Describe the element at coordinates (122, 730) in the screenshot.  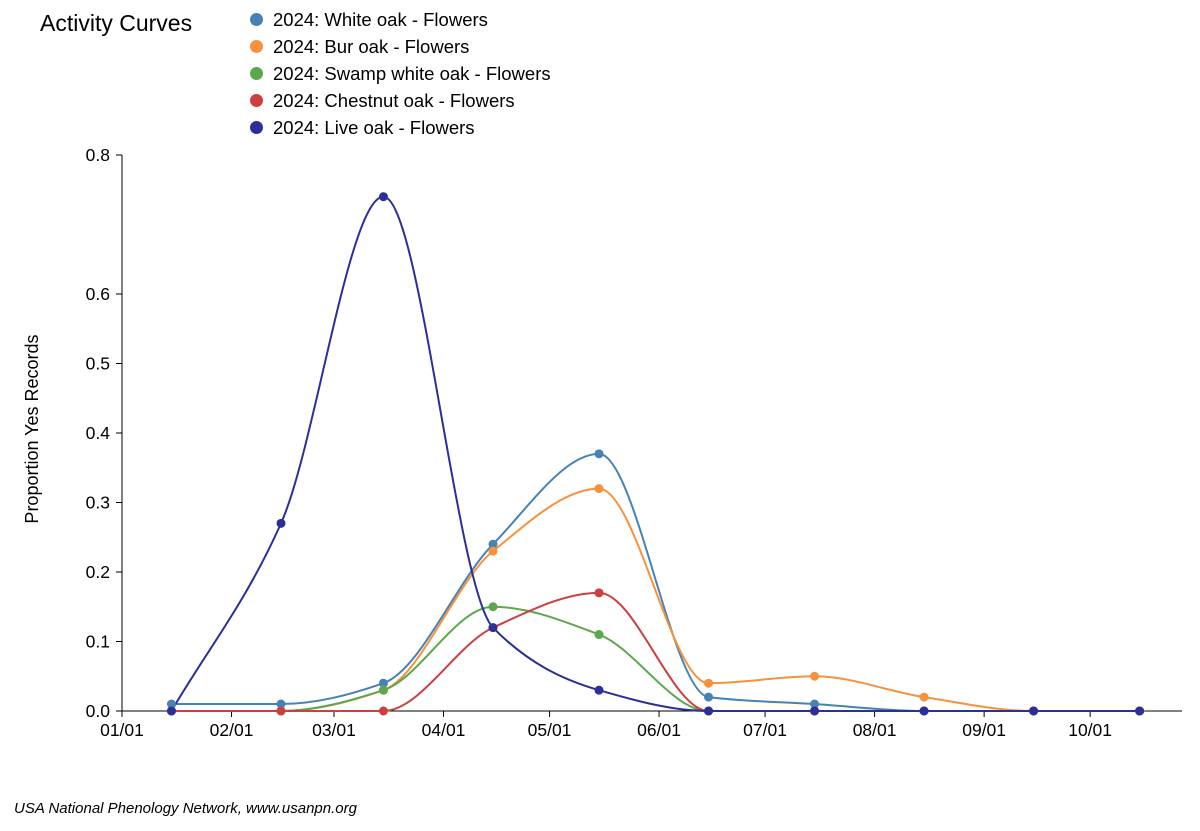
I see `x-tick-label: 01/01` at that location.